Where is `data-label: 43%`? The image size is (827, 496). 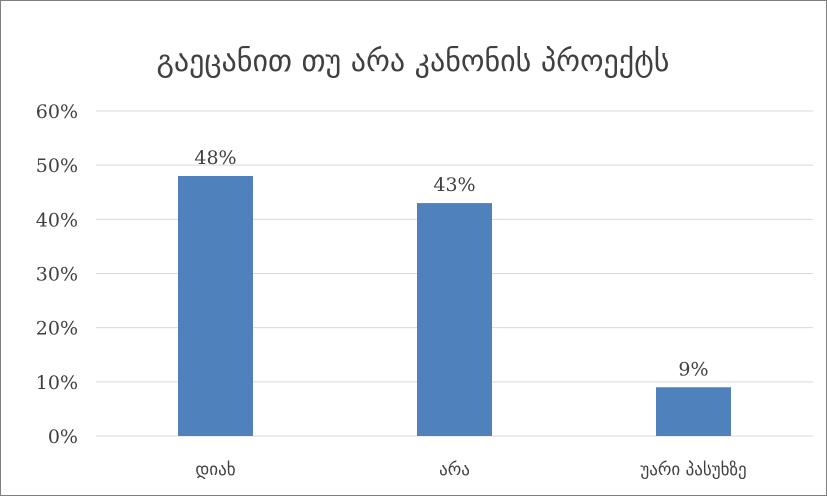
data-label: 43% is located at coordinates (454, 185).